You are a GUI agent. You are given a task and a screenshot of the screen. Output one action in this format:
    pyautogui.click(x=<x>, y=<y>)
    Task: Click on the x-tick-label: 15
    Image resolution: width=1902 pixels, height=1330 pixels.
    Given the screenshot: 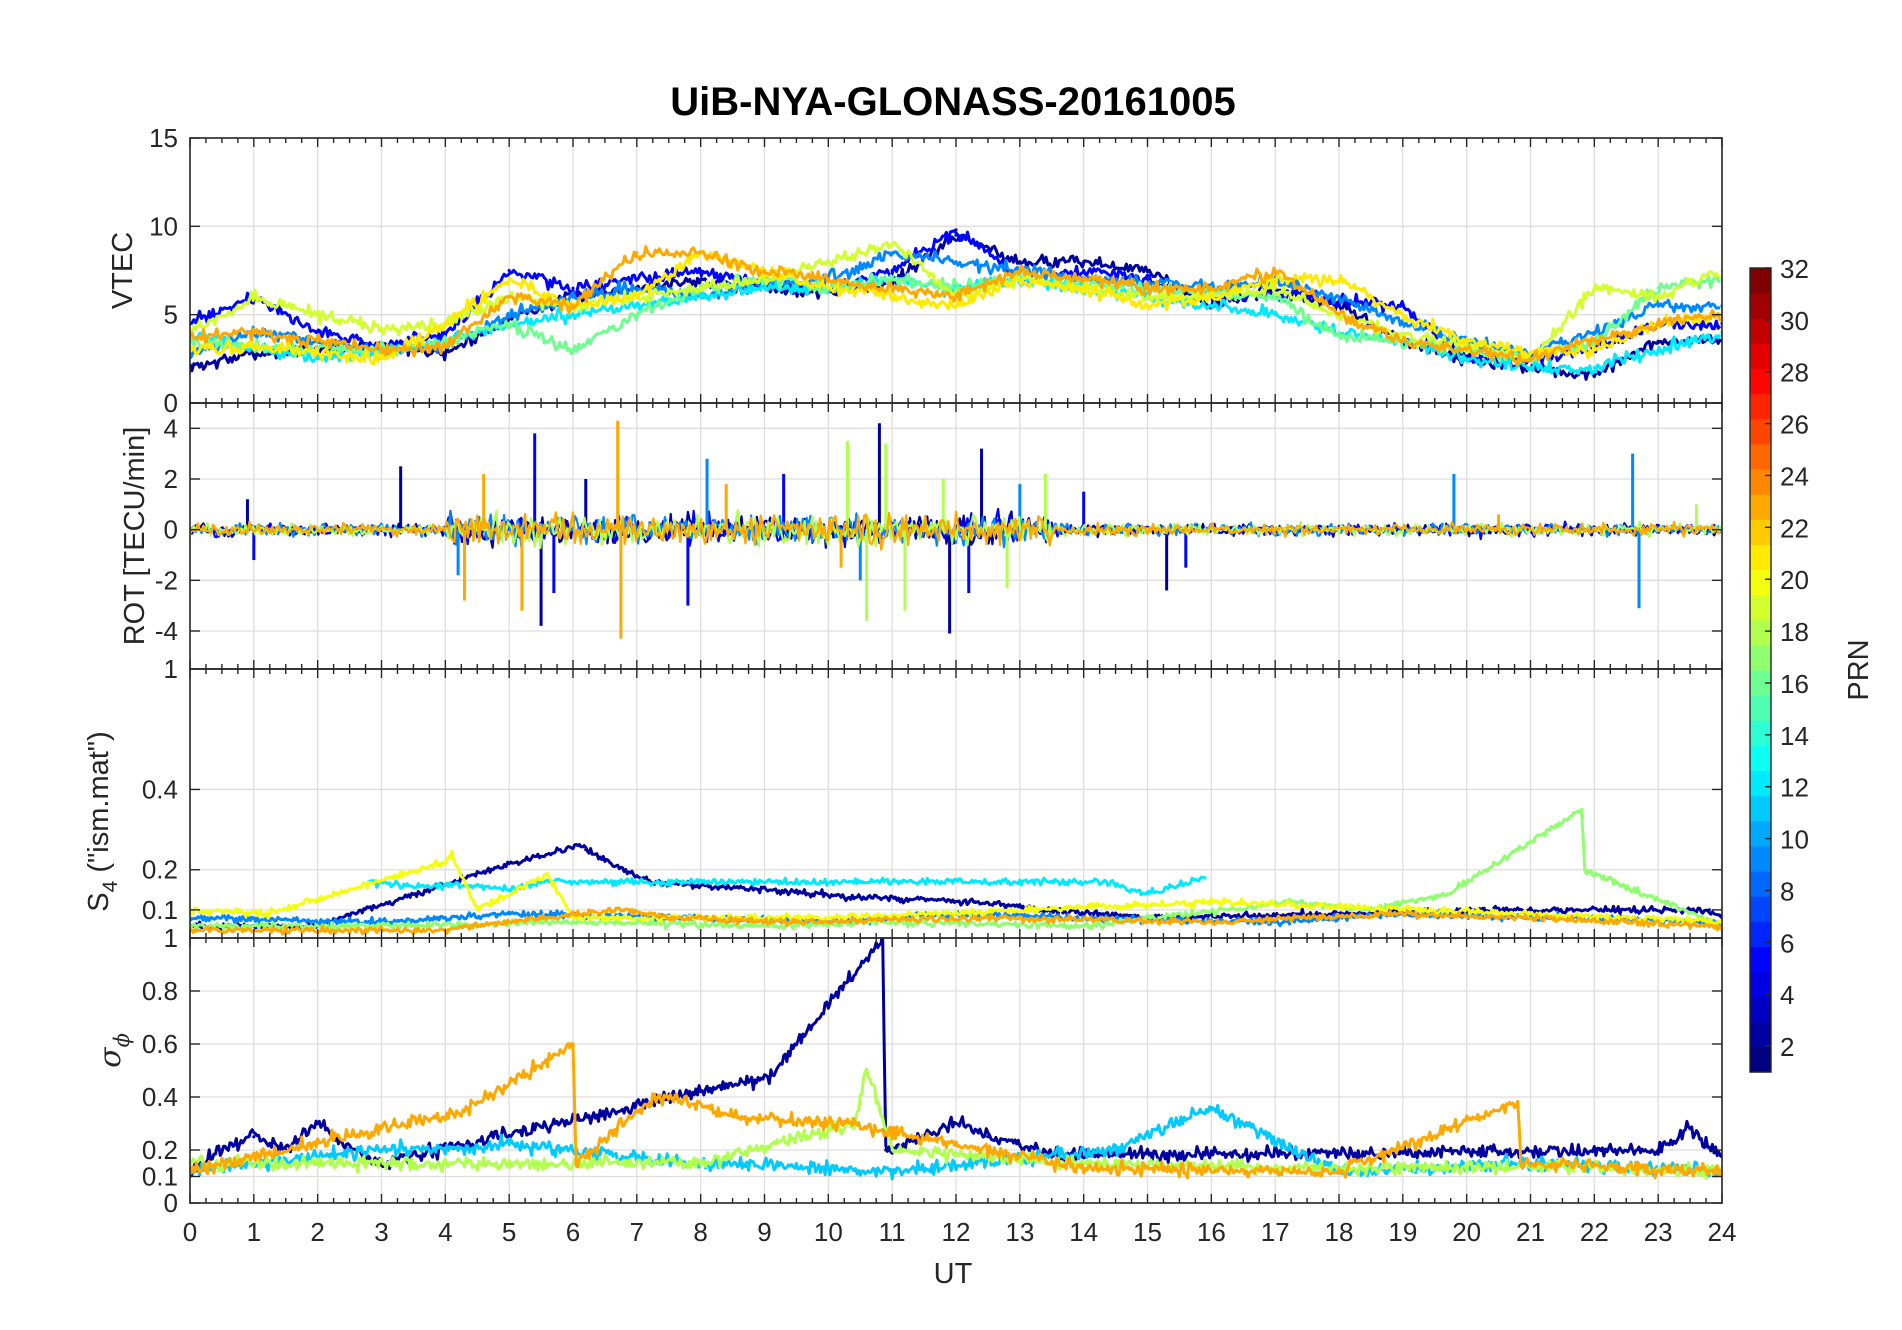 What is the action you would take?
    pyautogui.click(x=1147, y=1232)
    